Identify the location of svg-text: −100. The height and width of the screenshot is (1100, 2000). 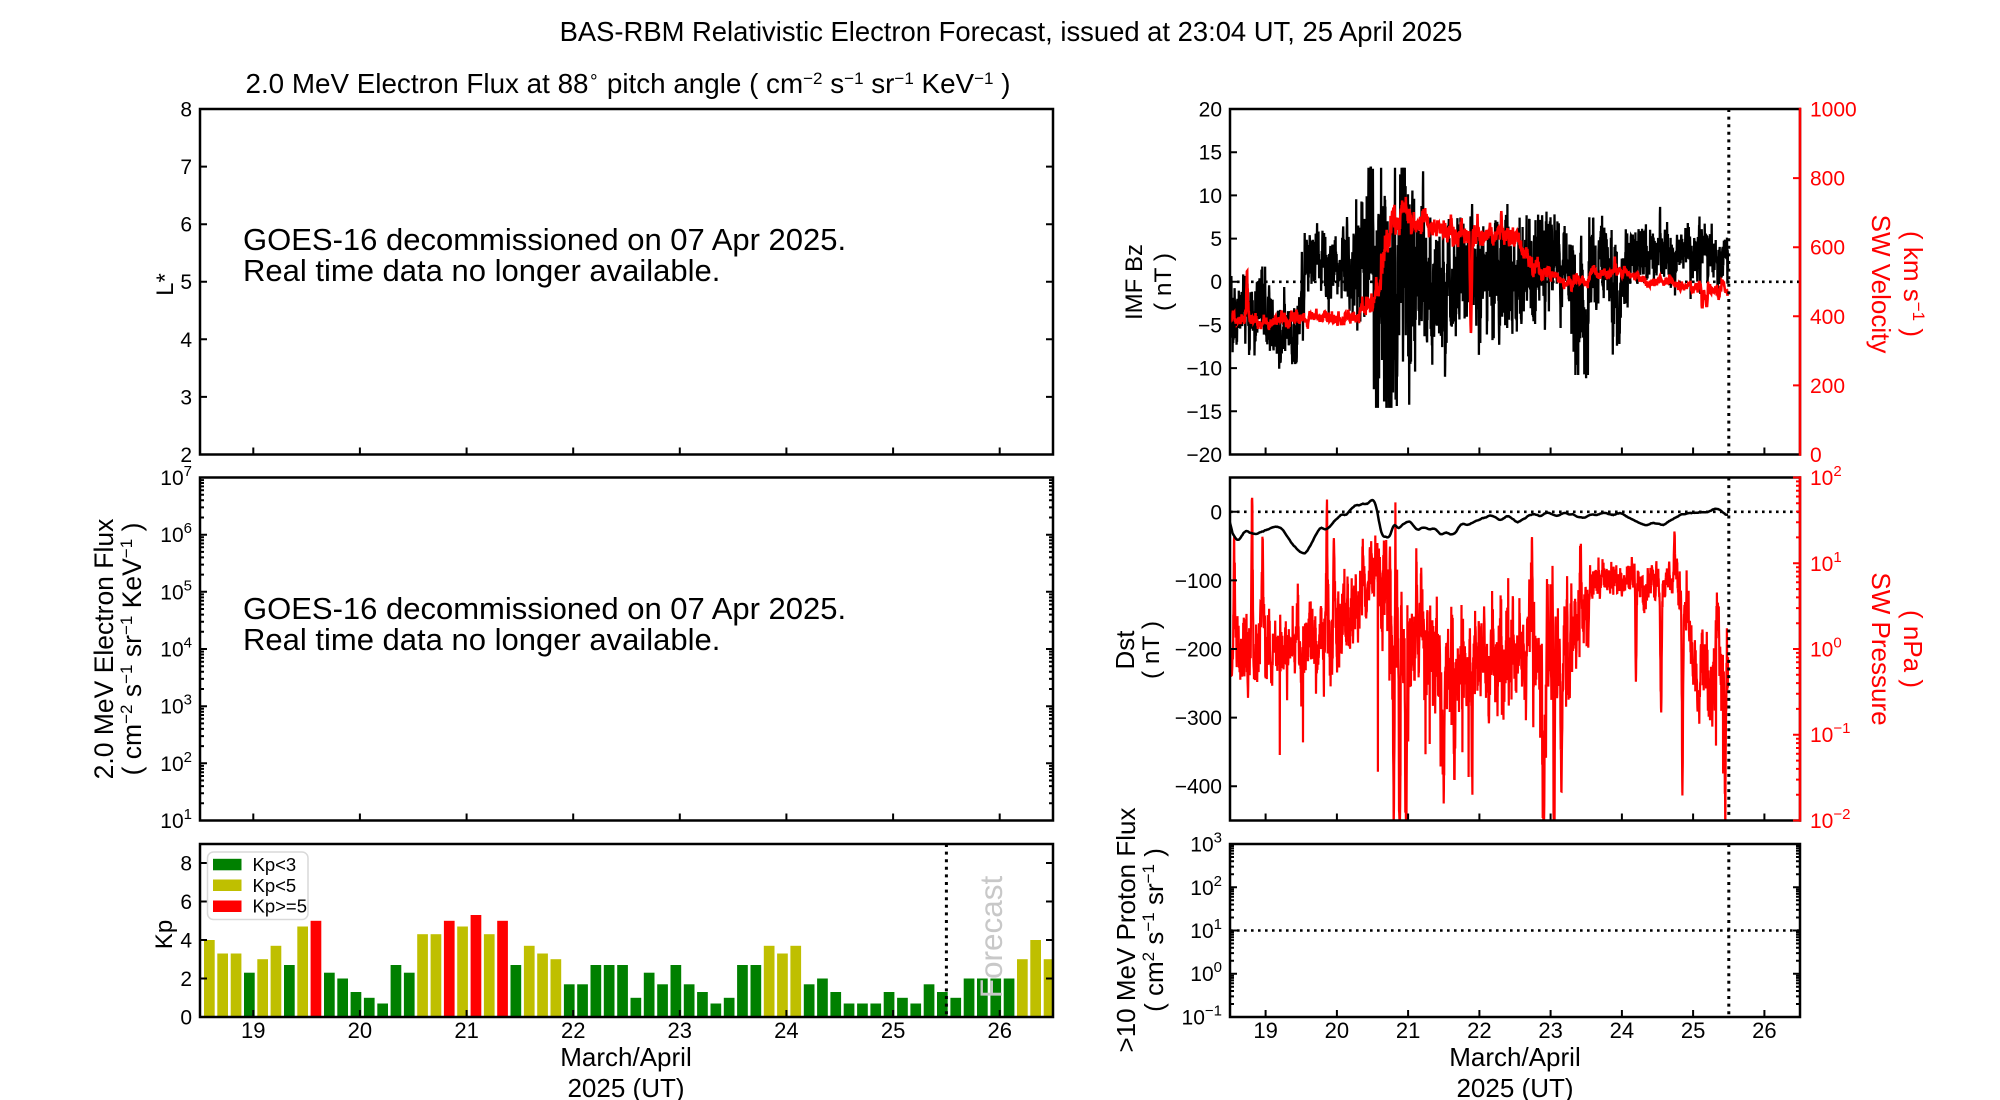
(1198, 581).